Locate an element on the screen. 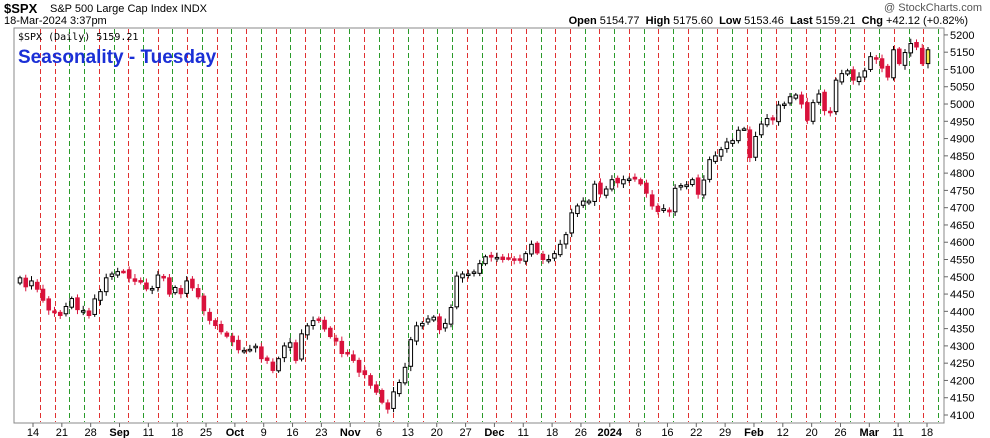  ticker-symbol: $SPX is located at coordinates (21, 8).